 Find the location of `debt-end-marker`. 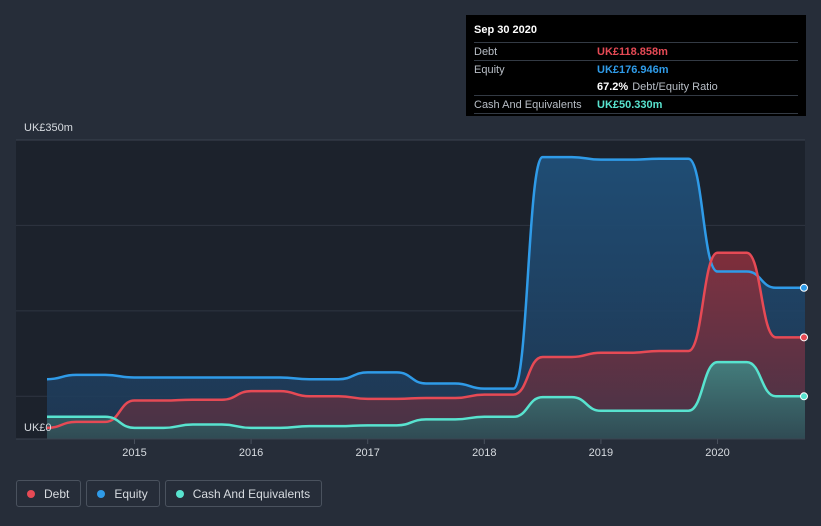

debt-end-marker is located at coordinates (804, 337).